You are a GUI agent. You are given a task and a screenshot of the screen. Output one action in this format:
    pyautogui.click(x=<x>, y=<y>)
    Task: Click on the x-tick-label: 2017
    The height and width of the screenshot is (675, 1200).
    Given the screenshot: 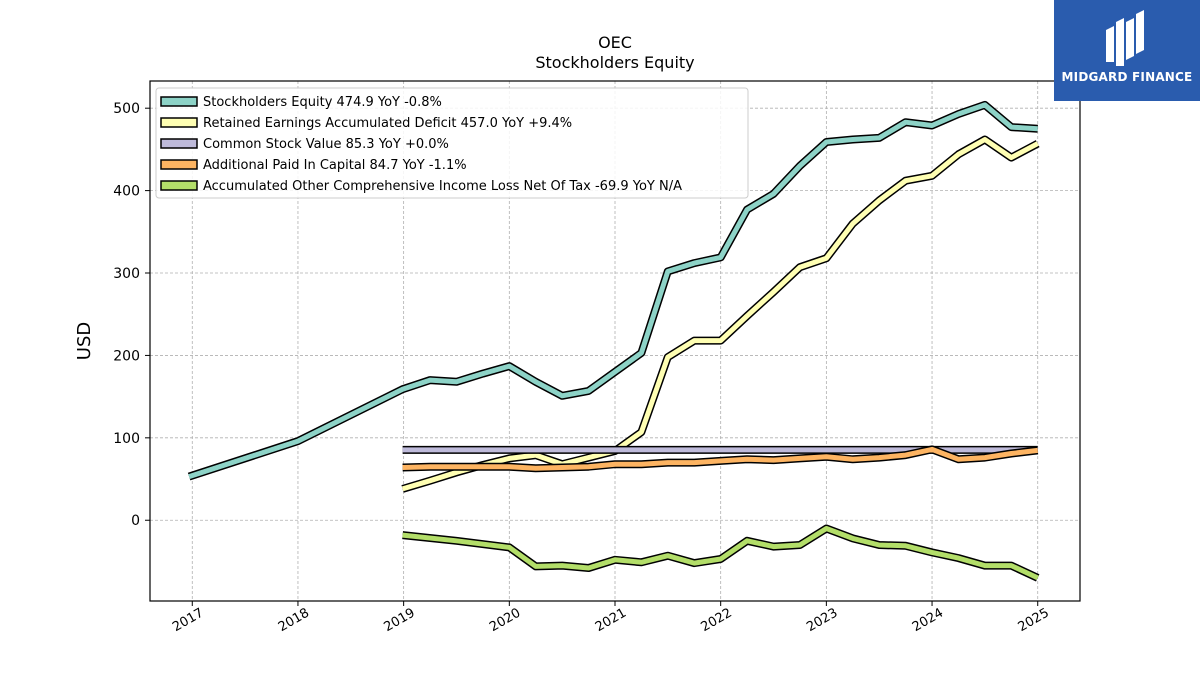 What is the action you would take?
    pyautogui.click(x=188, y=621)
    